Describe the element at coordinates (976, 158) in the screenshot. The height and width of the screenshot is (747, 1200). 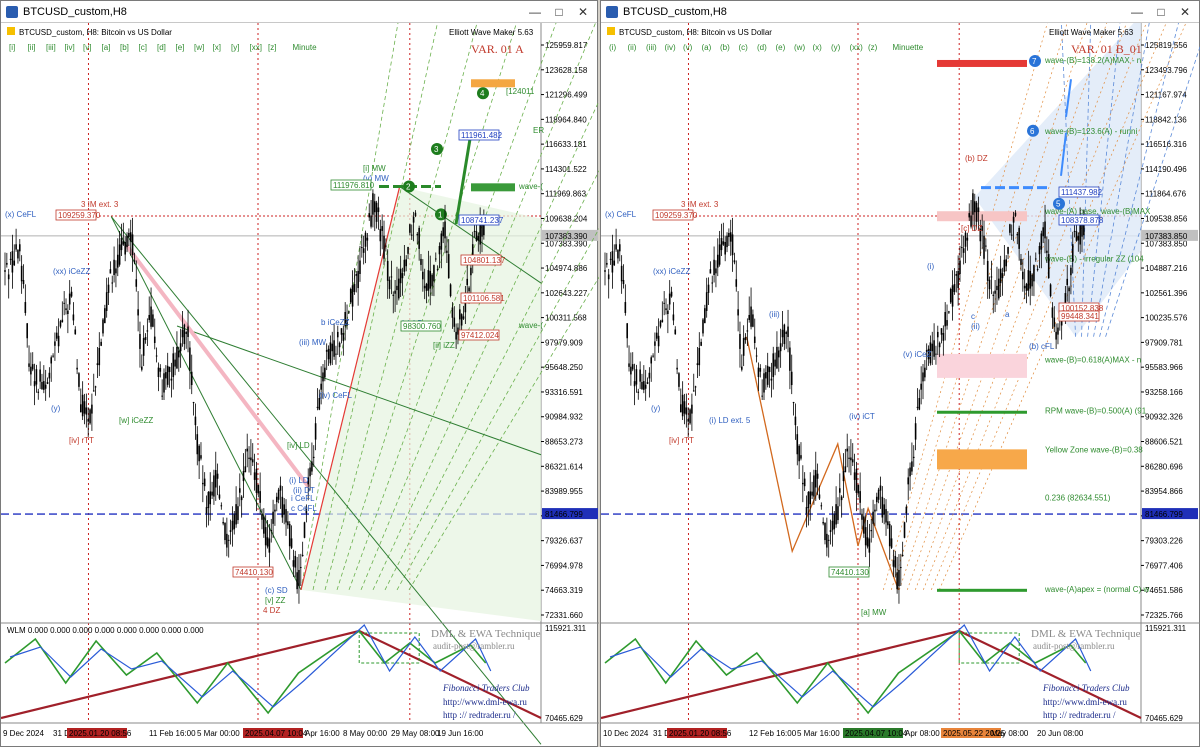
I see `wave-label: (b) DZ` at that location.